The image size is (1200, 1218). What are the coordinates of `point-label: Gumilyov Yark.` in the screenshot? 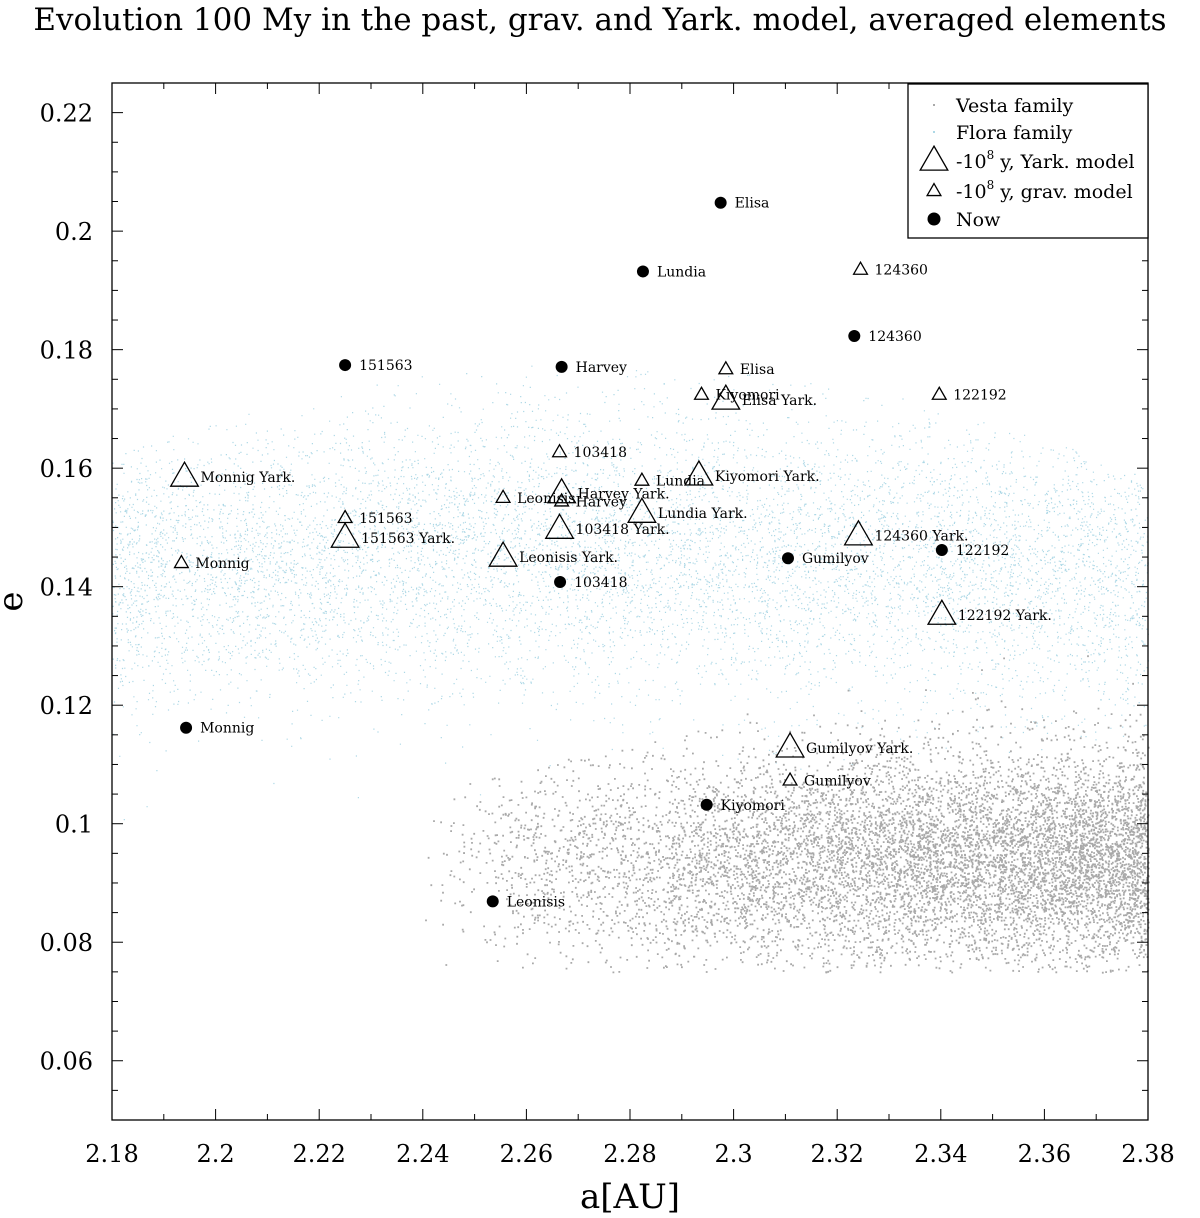 It's located at (859, 749).